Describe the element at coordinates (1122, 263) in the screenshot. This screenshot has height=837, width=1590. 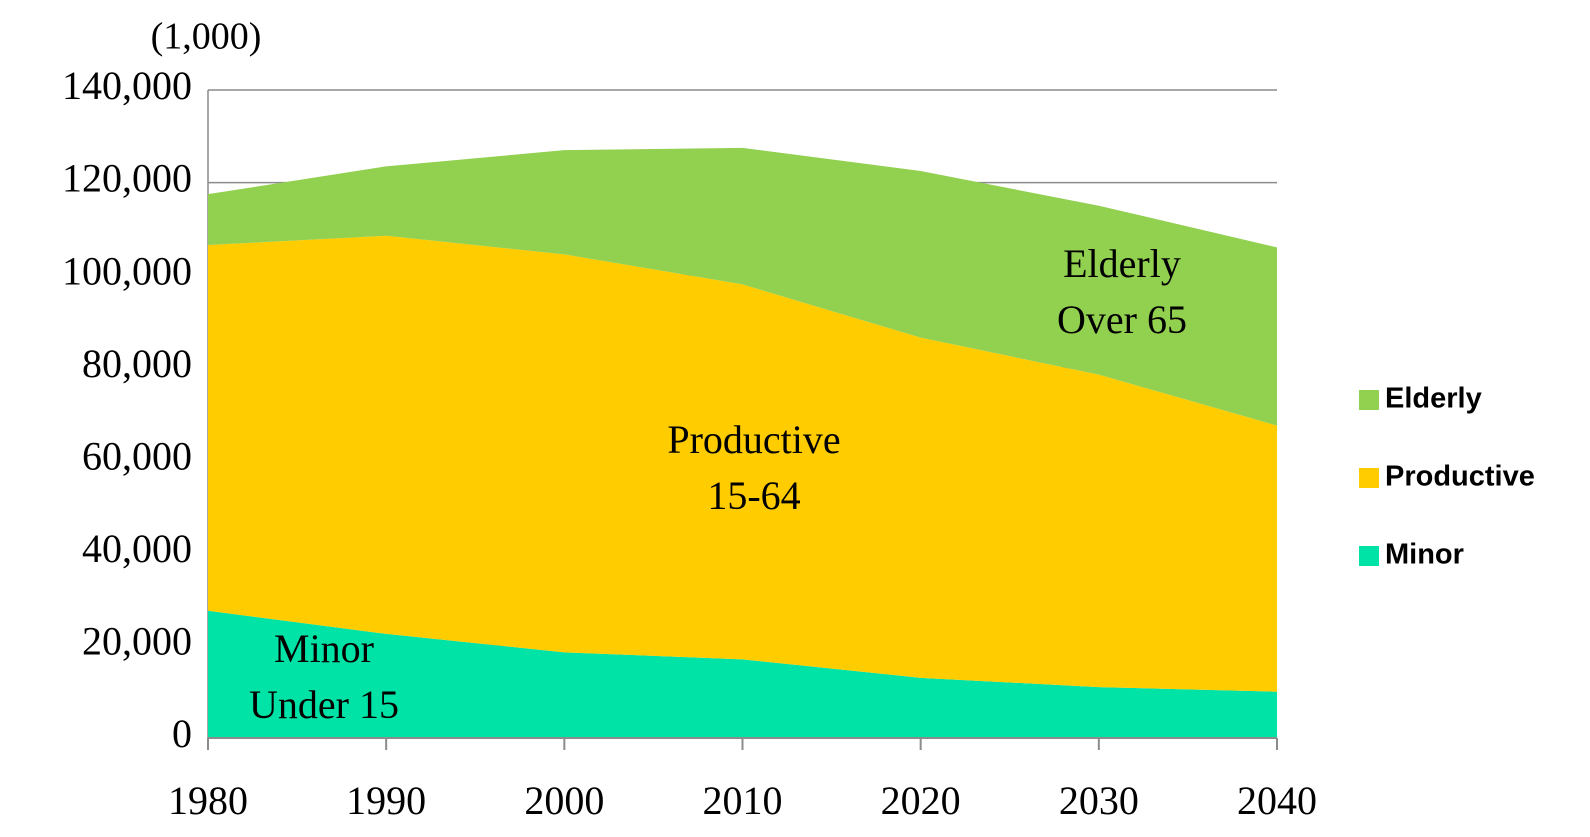
I see `area-annotation: Elderly` at that location.